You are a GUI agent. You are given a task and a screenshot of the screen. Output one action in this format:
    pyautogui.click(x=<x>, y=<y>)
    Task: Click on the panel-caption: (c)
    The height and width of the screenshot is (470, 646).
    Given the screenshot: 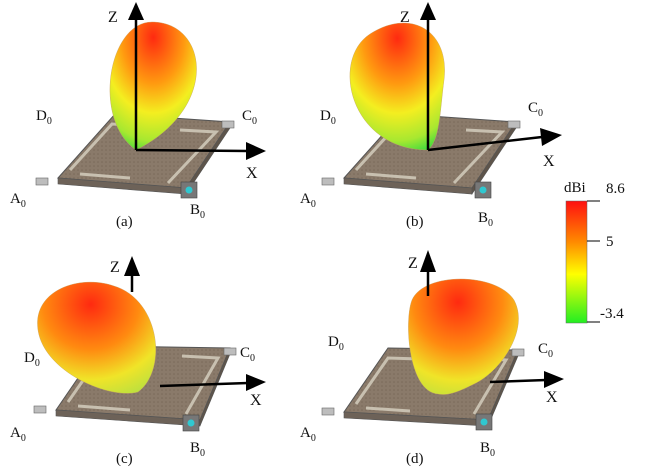 What is the action you would take?
    pyautogui.click(x=124, y=459)
    